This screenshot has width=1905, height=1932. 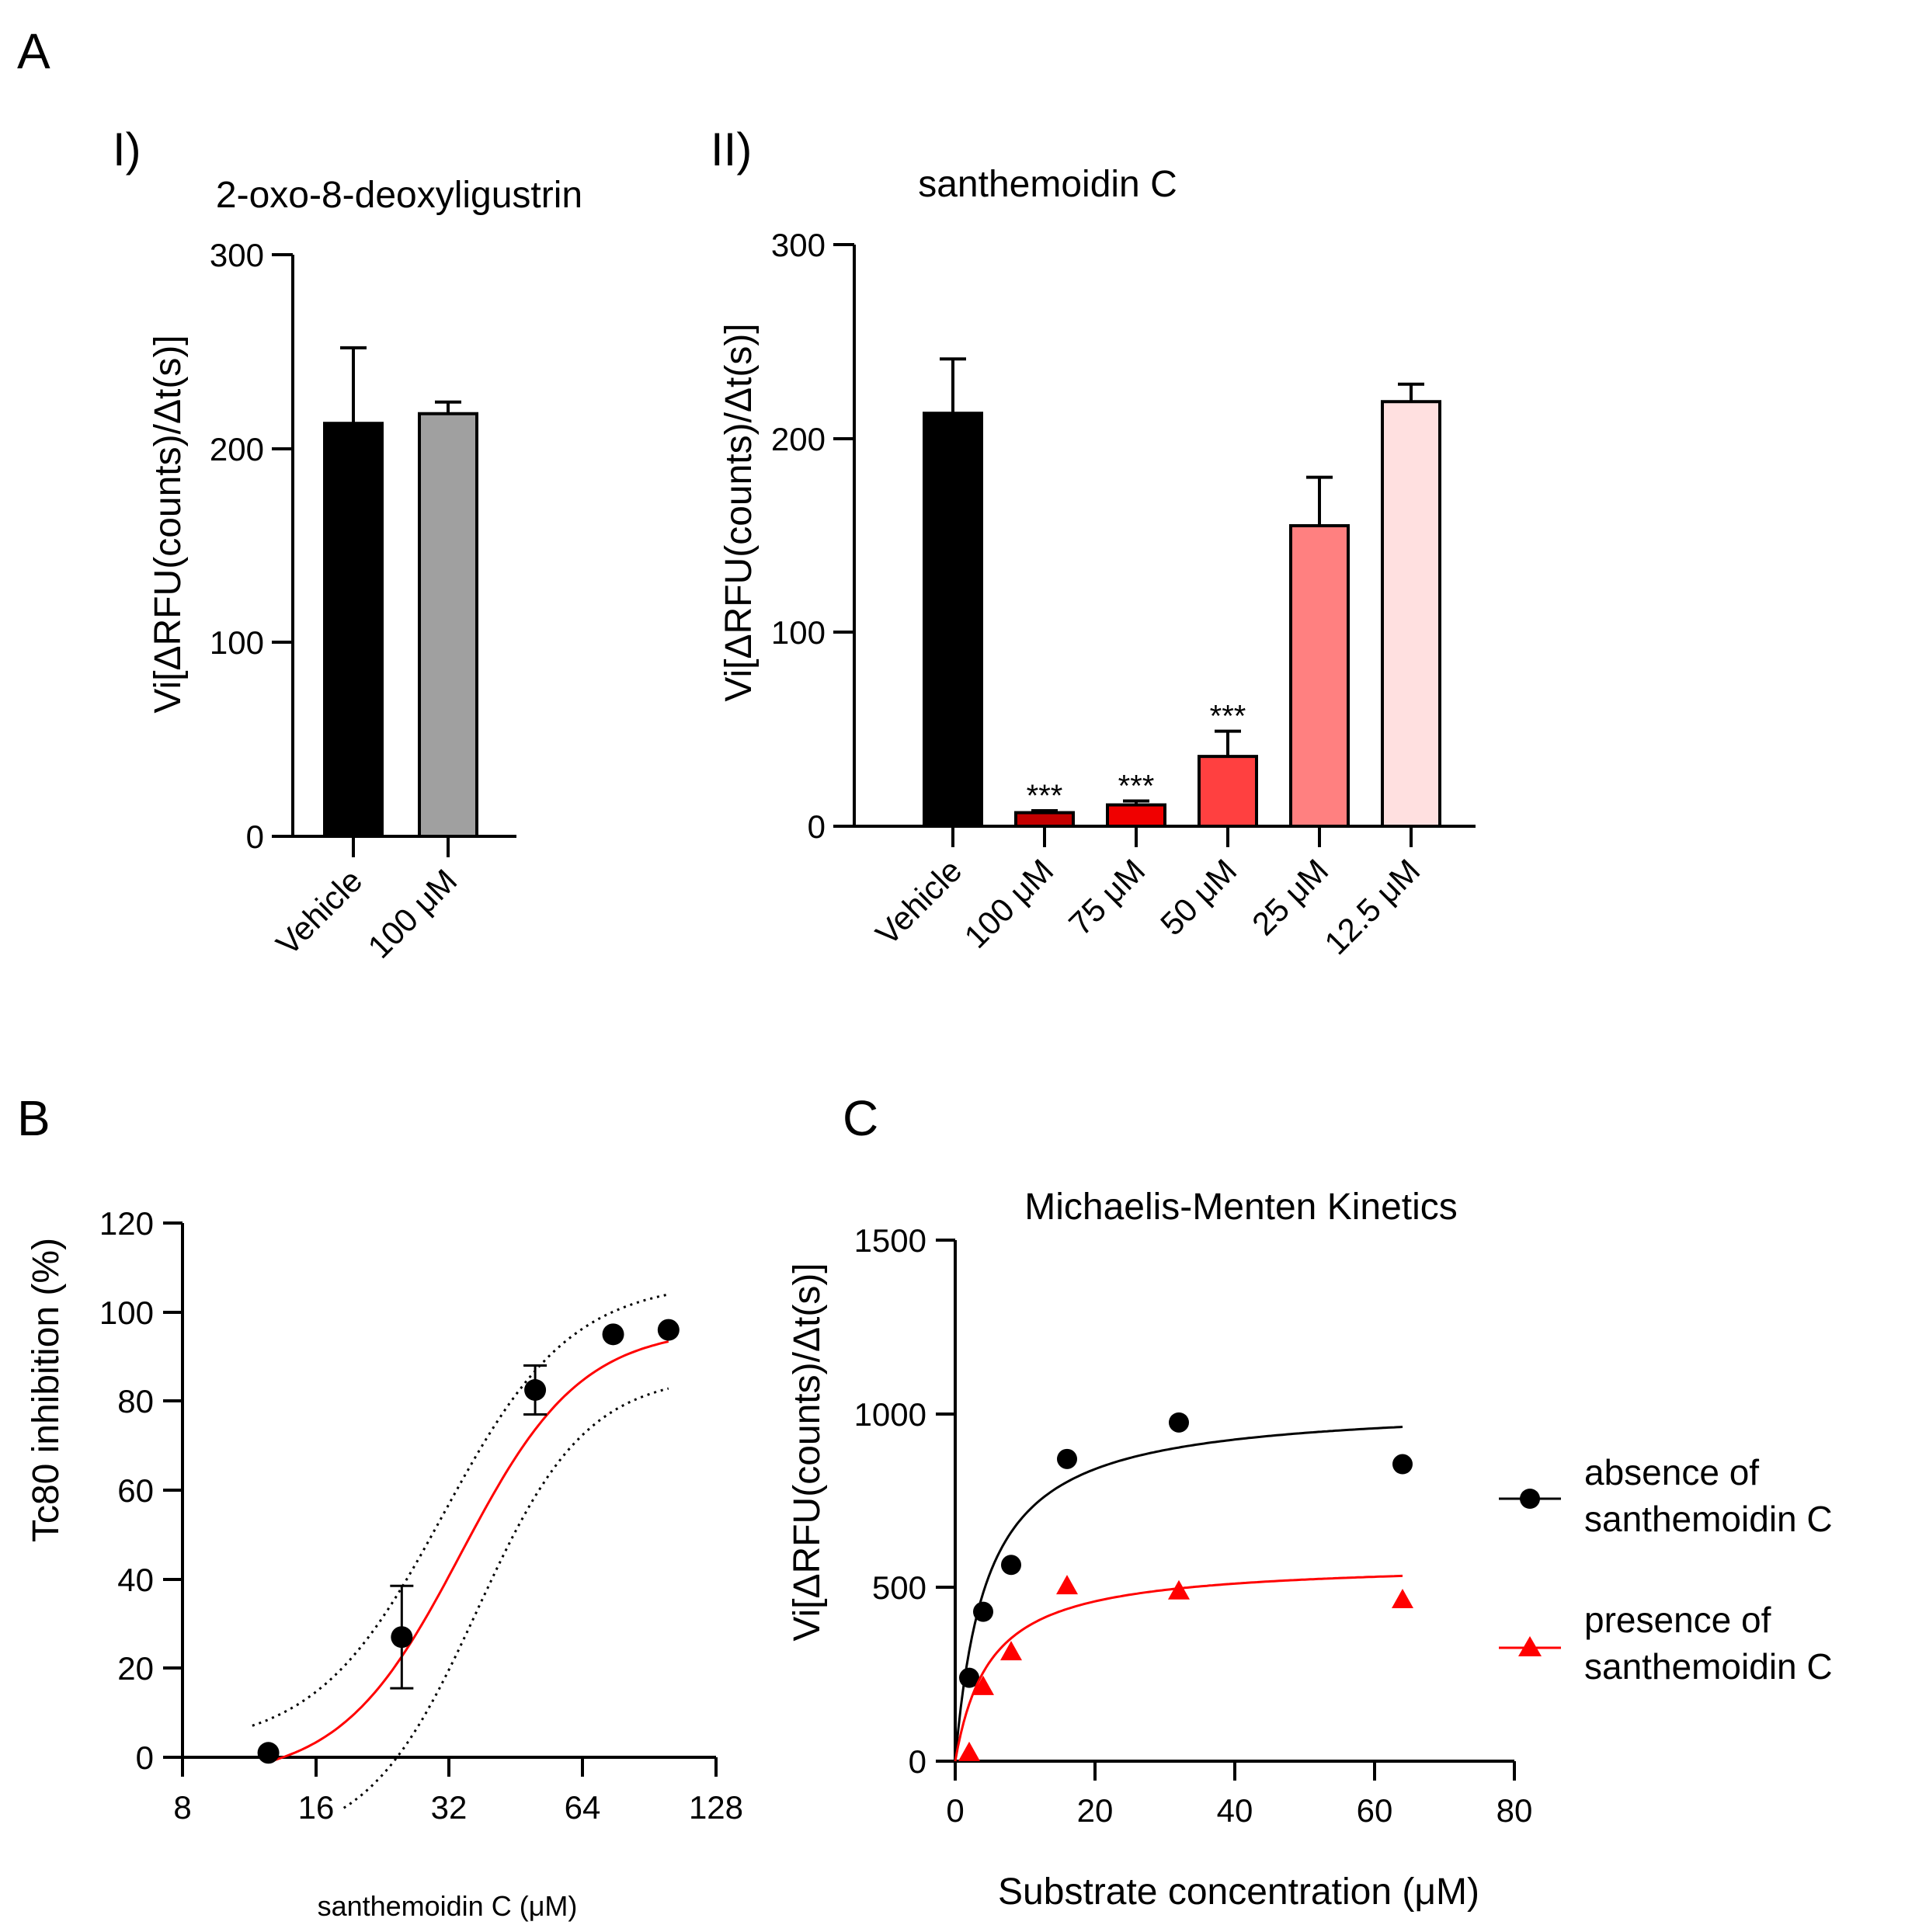 I want to click on panel-letter-c: C, so click(x=861, y=1118).